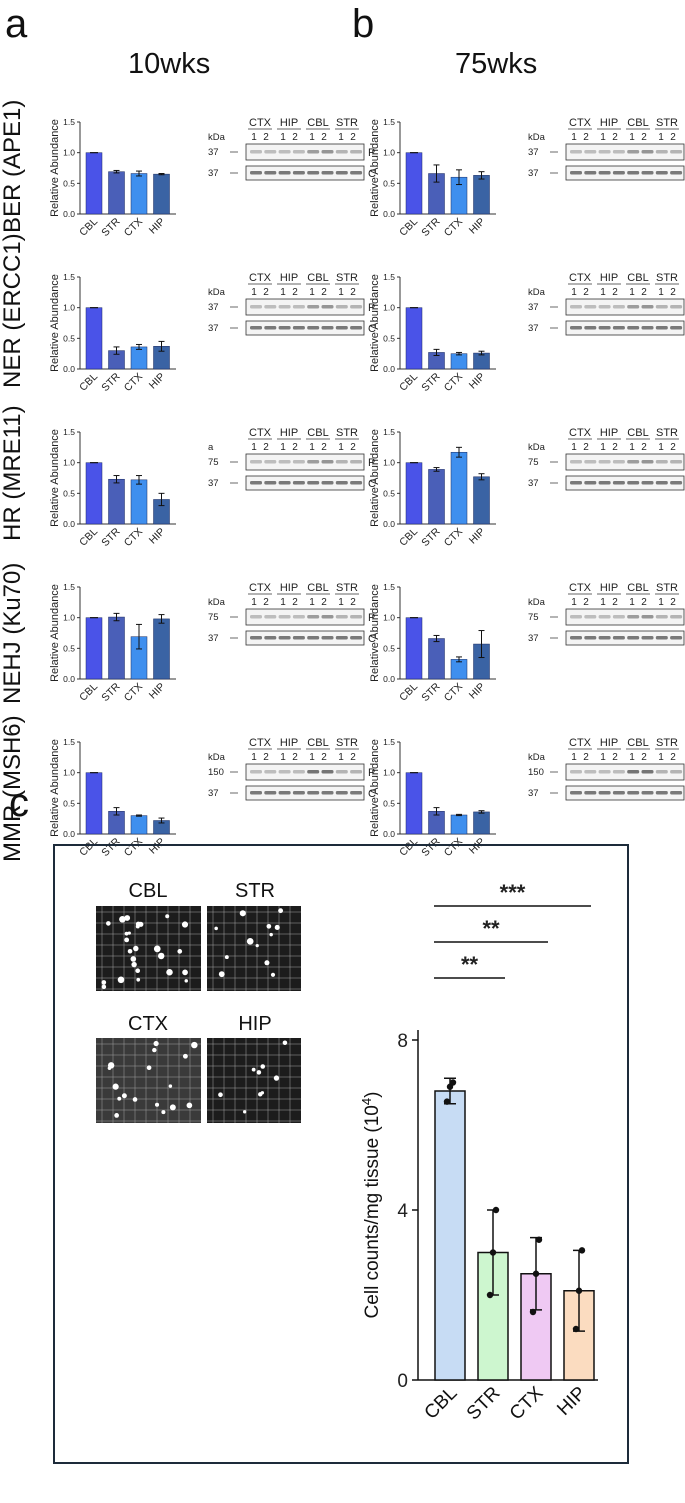 This screenshot has width=685, height=1503. I want to click on micrograph-hip, so click(254, 1080).